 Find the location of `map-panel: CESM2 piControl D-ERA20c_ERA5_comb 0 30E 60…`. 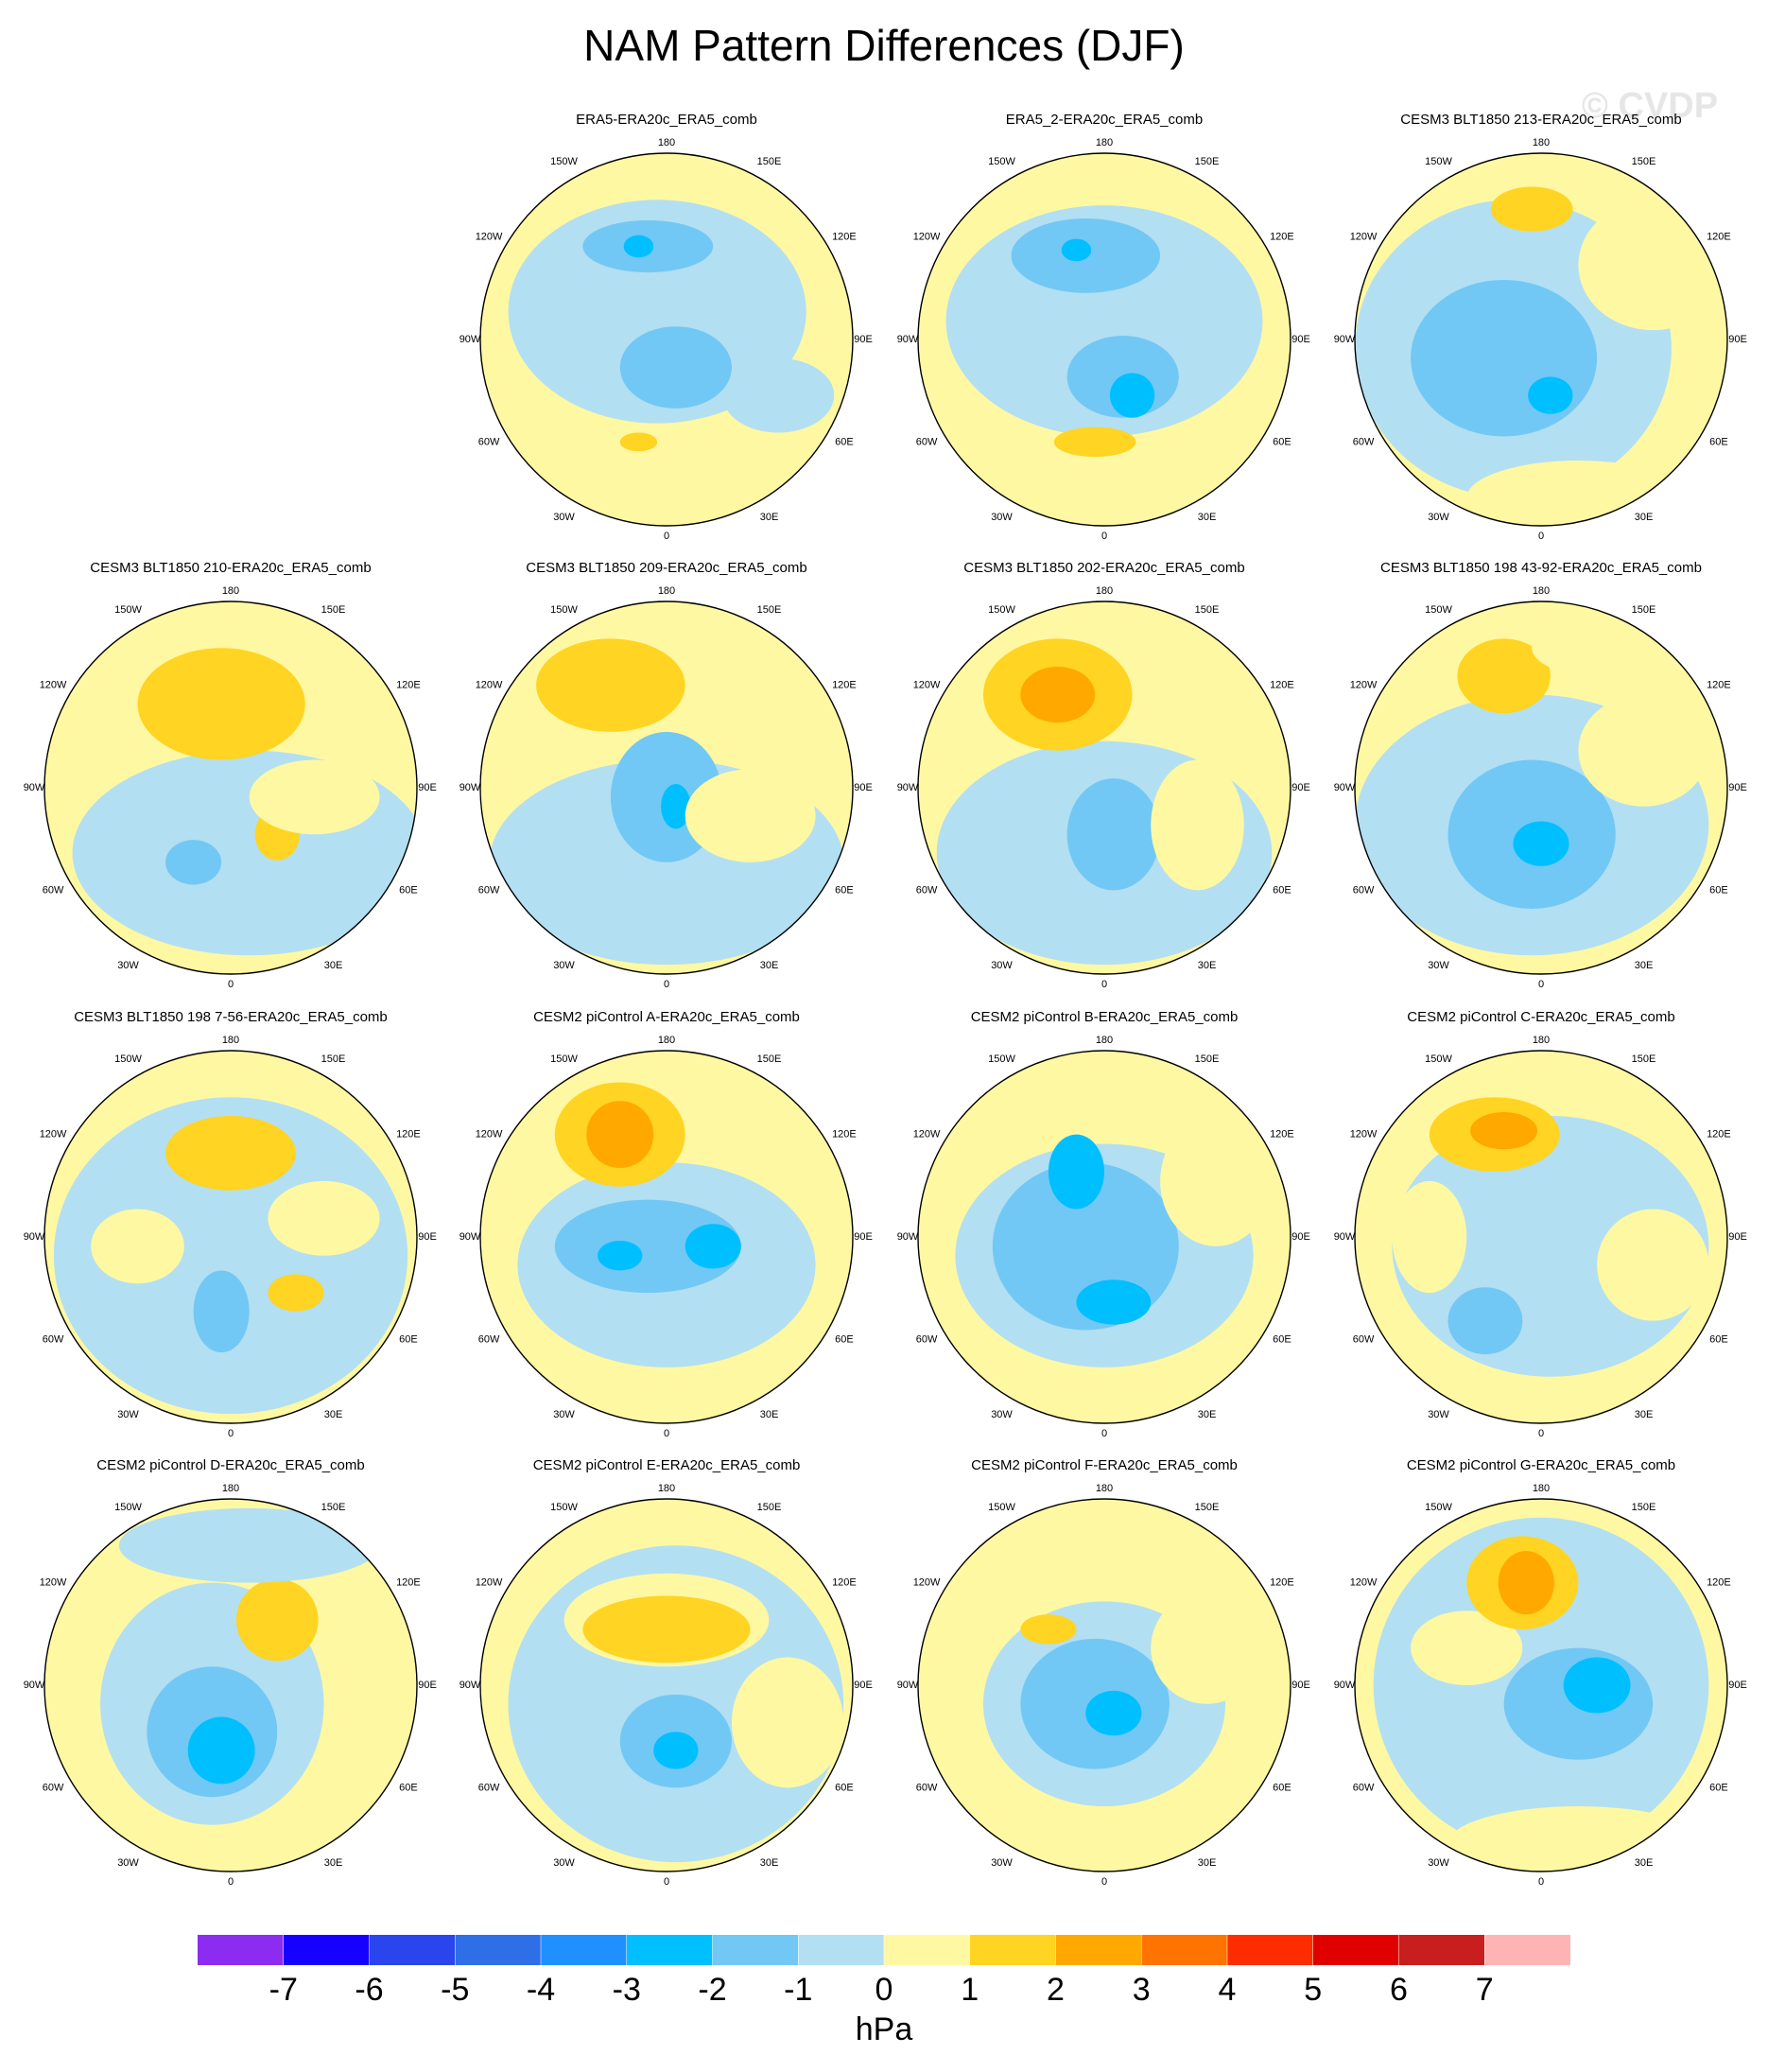

map-panel: CESM2 piControl D-ERA20c_ERA5_comb 0 30E 60… is located at coordinates (230, 1672).